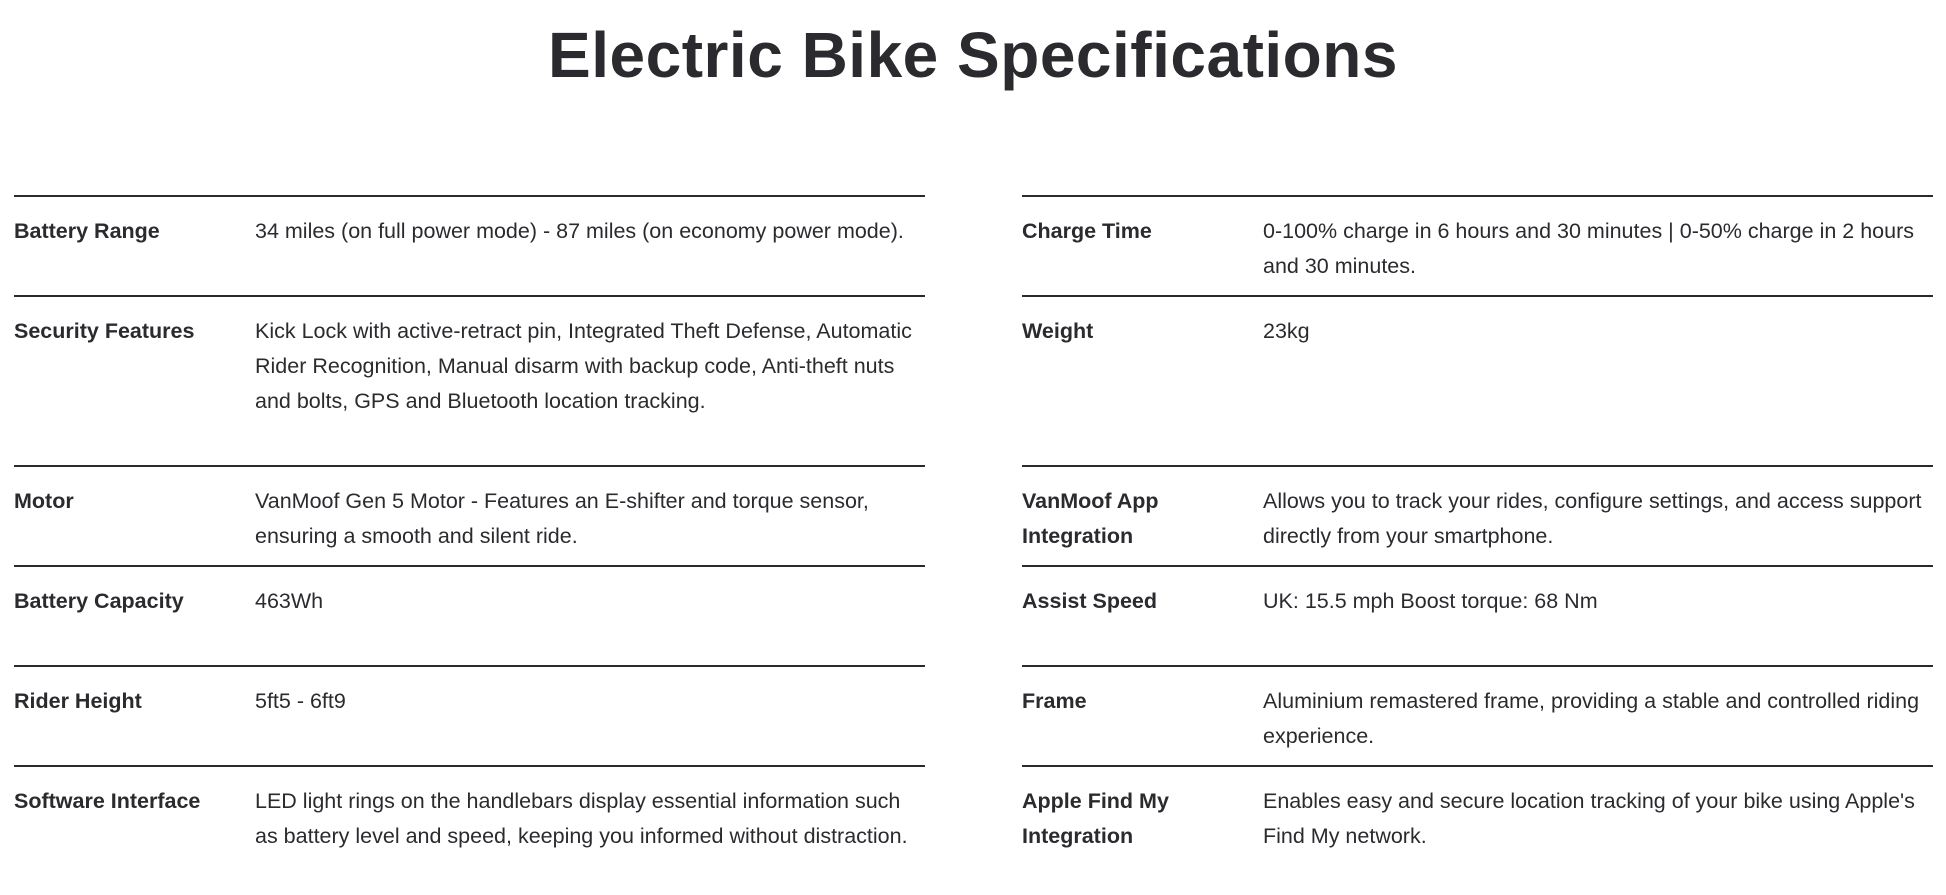  I want to click on spec-value: 463Wh, so click(289, 601).